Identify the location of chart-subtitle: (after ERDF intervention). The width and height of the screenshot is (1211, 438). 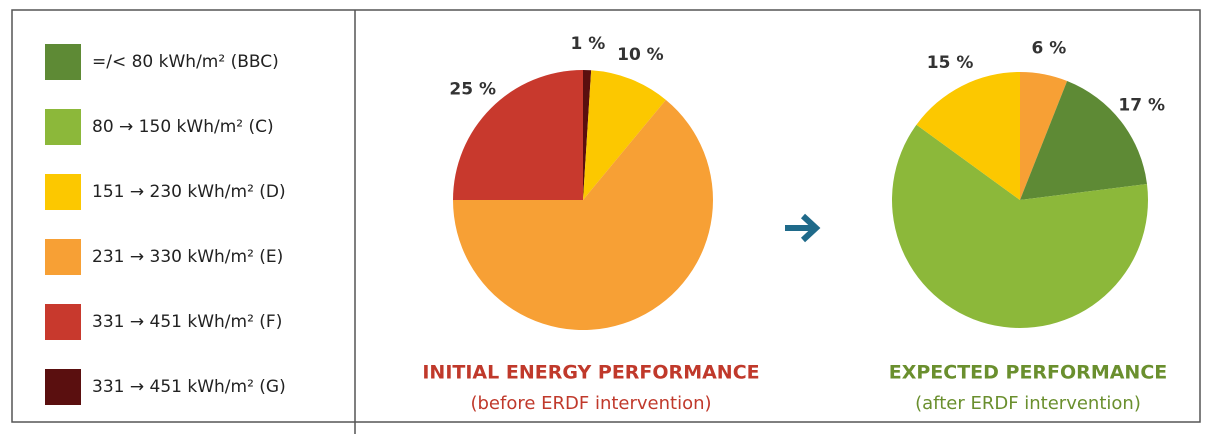
(1028, 403).